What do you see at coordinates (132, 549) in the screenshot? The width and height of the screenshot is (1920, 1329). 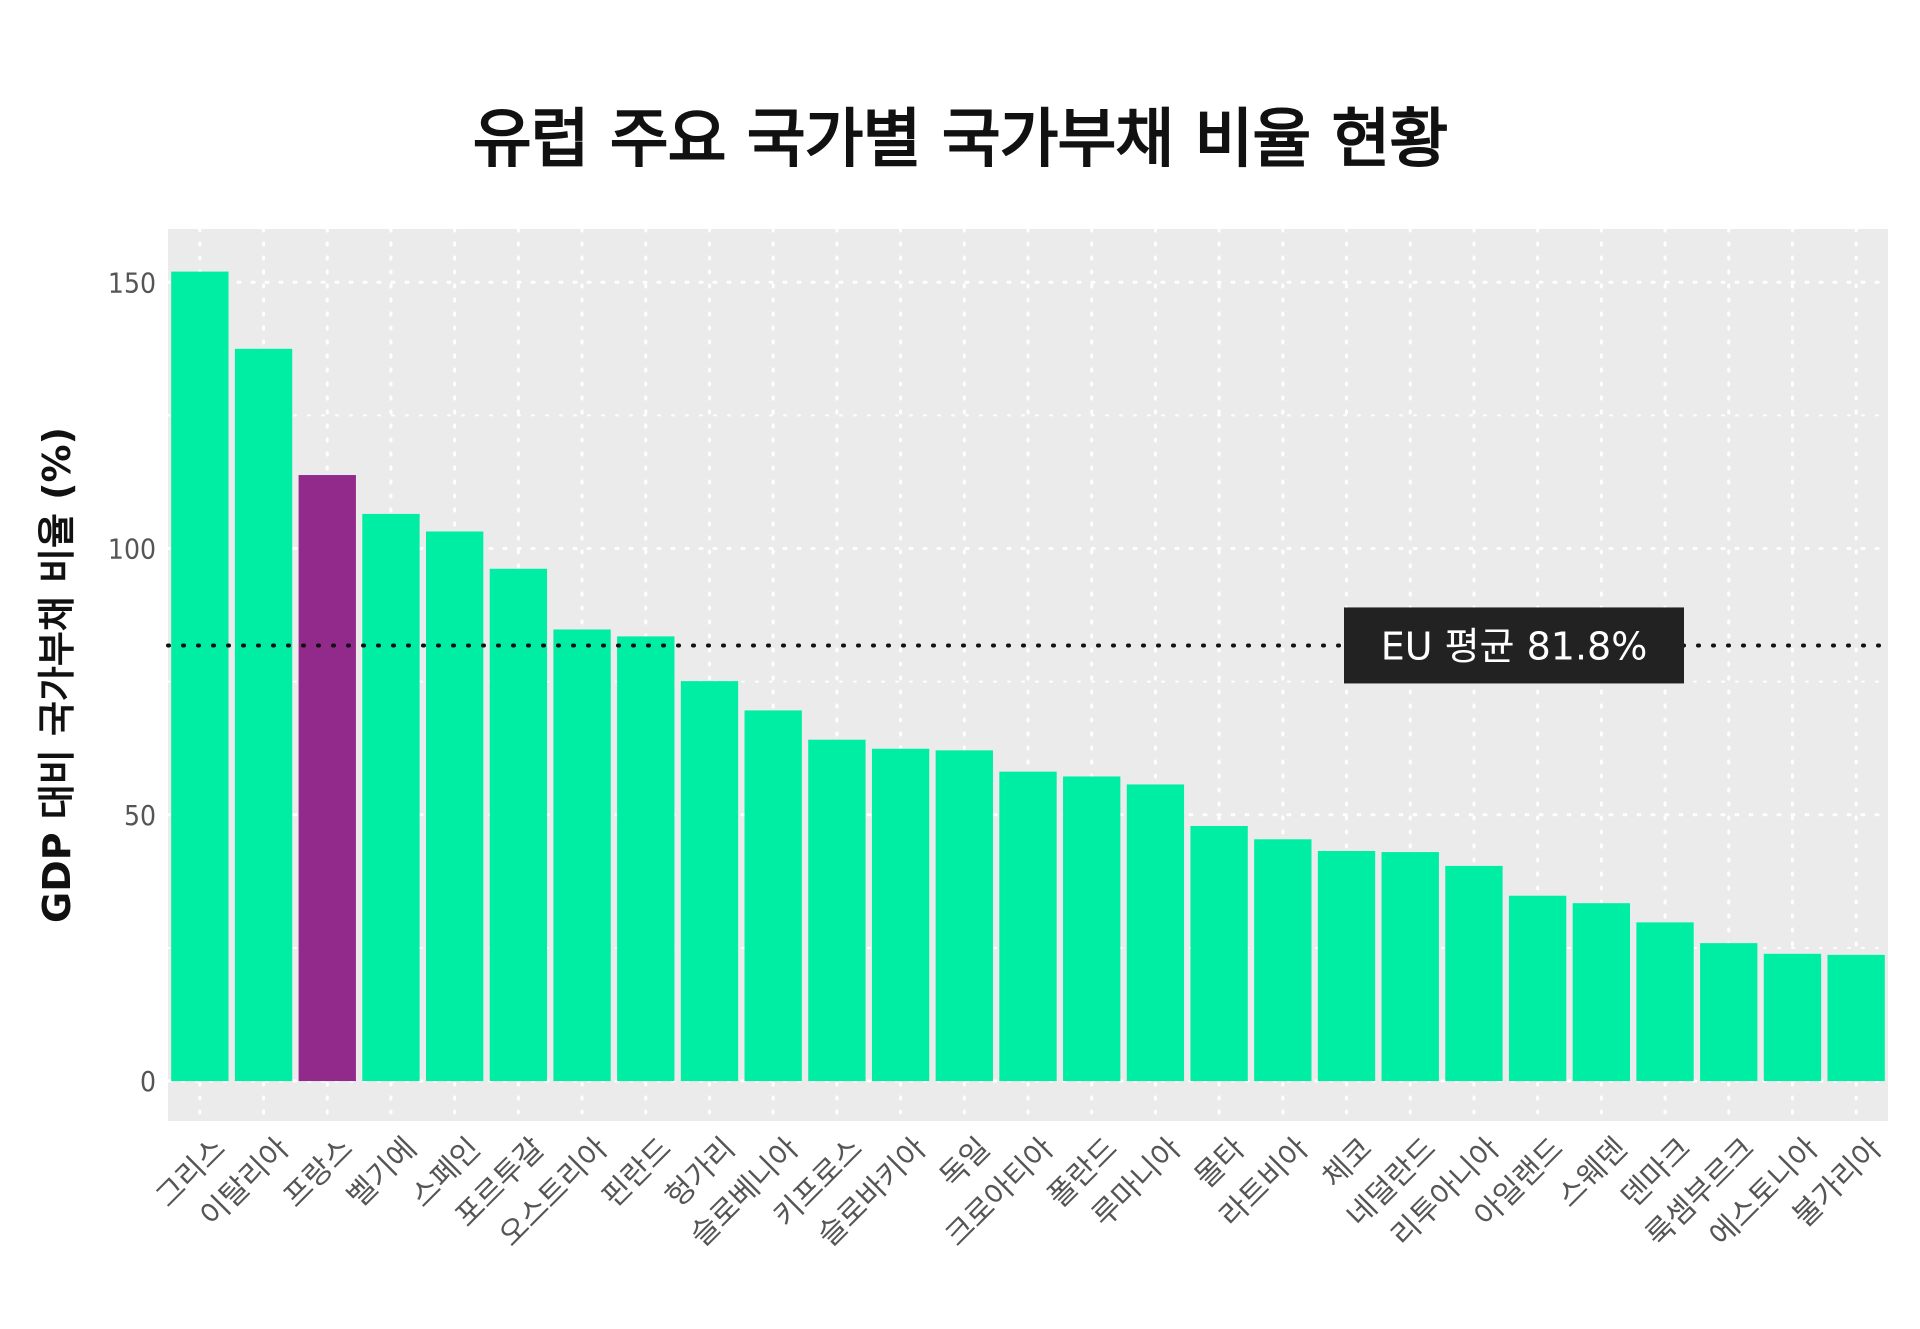 I see `y-tick-label: 100` at bounding box center [132, 549].